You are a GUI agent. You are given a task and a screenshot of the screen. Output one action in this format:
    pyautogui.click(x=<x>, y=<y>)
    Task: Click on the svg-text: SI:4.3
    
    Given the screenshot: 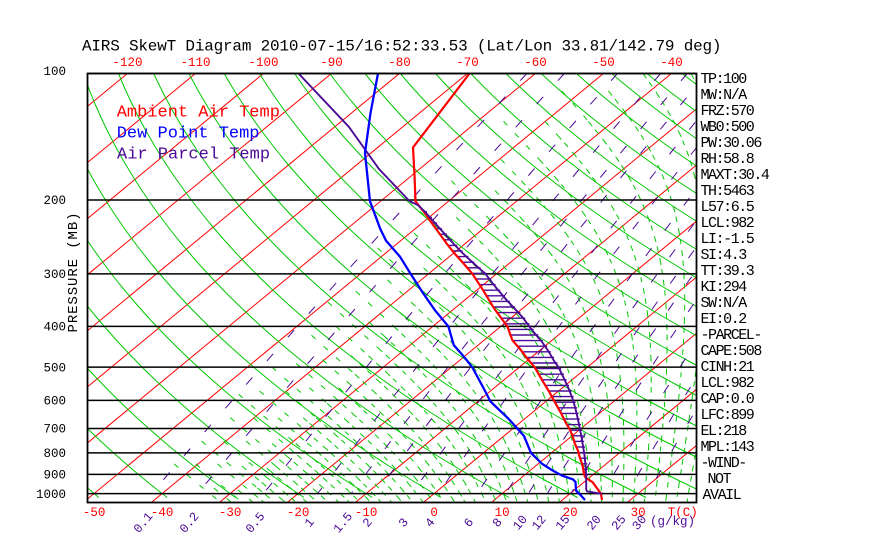 What is the action you would take?
    pyautogui.click(x=724, y=255)
    